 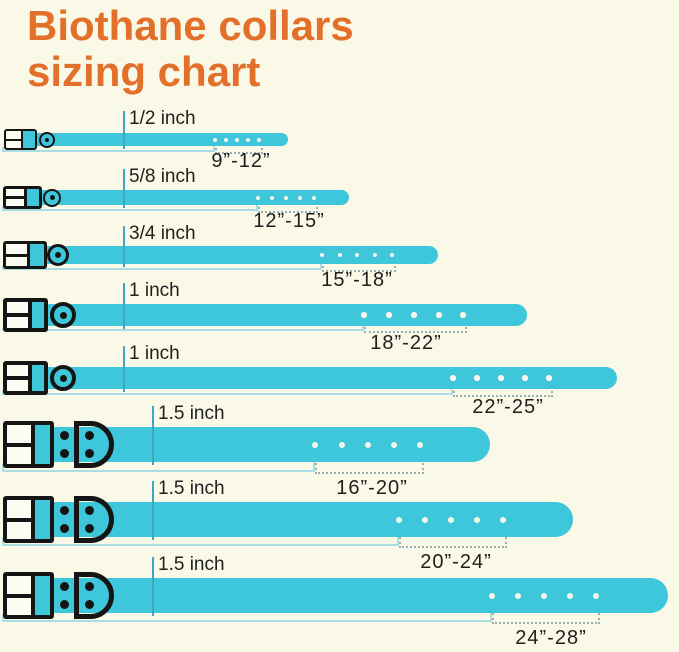 I want to click on collar-band, so click(x=221, y=255).